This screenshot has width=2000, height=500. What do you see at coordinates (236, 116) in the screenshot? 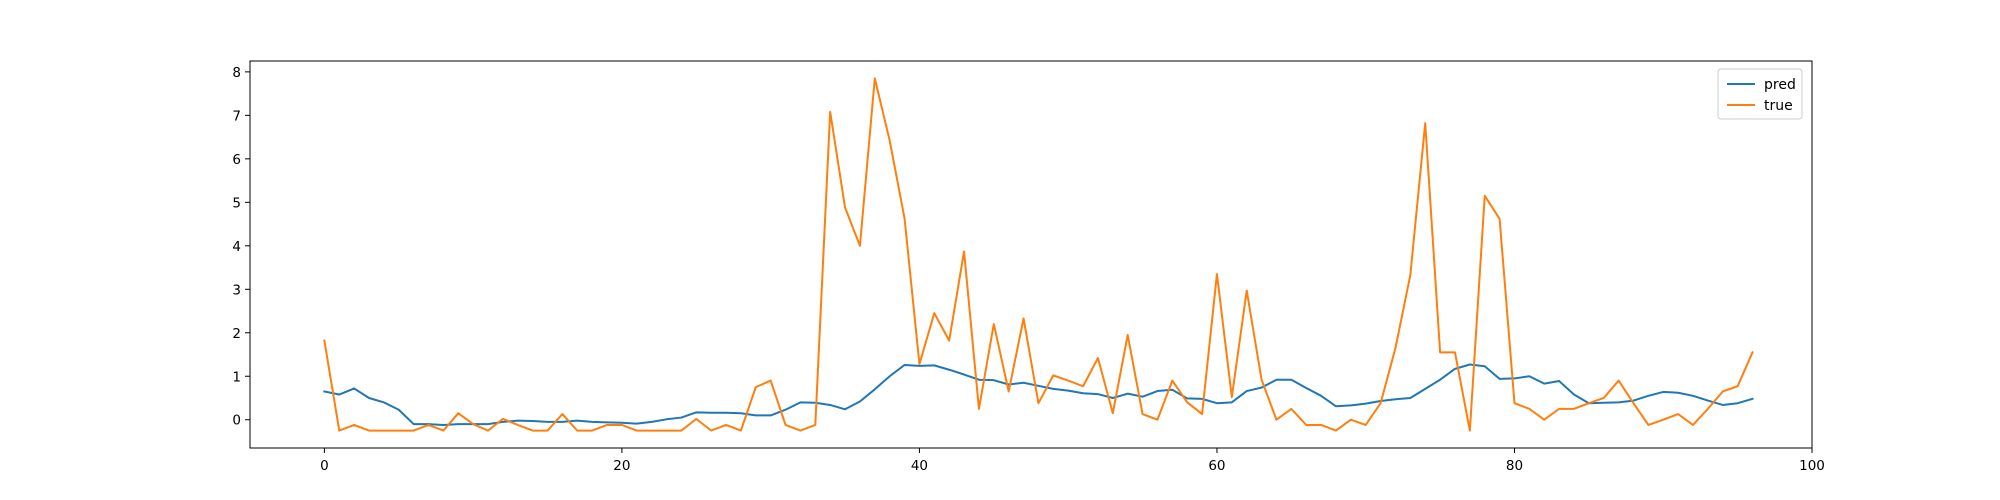
I see `y-tick-label: 7` at bounding box center [236, 116].